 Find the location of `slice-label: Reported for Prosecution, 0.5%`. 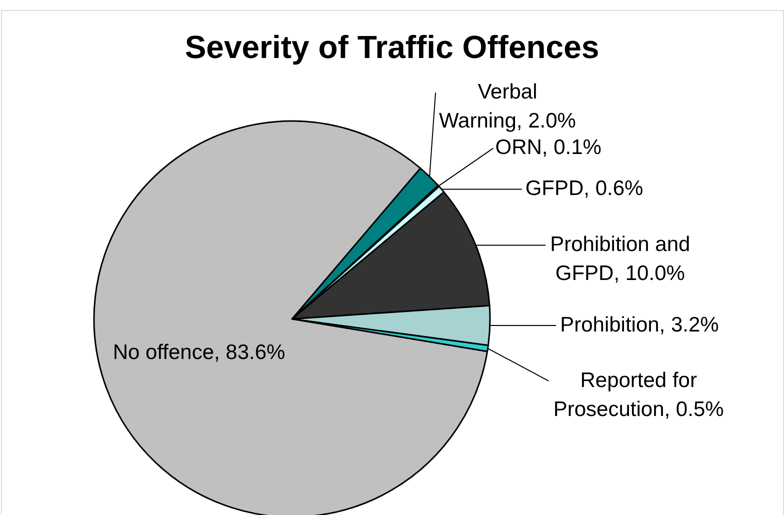

slice-label: Reported for Prosecution, 0.5% is located at coordinates (638, 394).